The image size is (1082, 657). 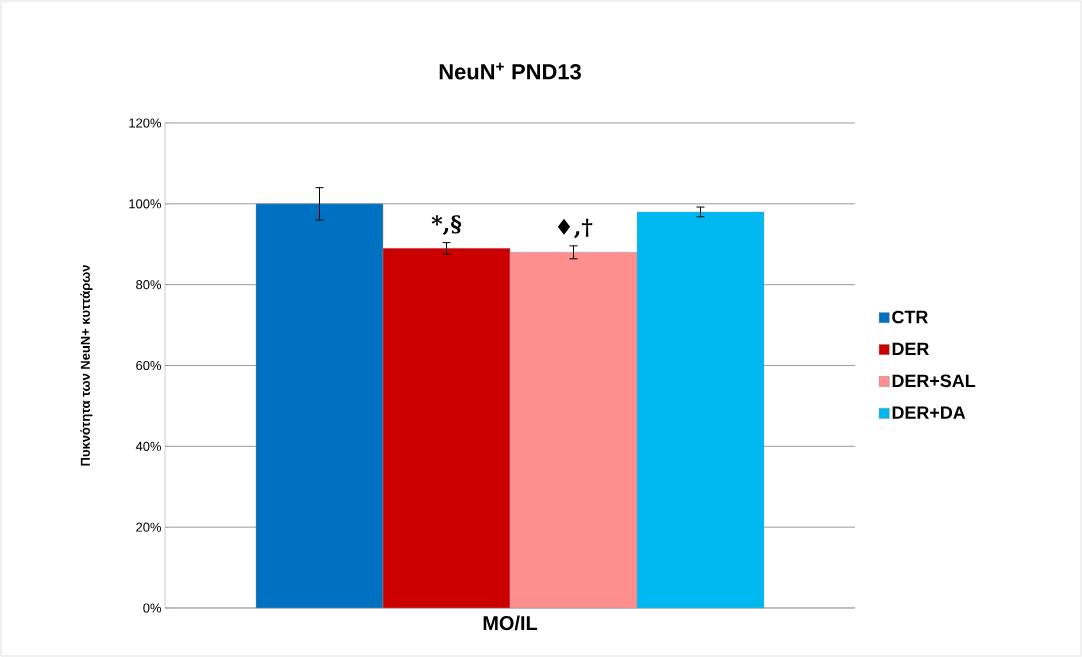 What do you see at coordinates (510, 71) in the screenshot?
I see `chart-title: NeuN$^{+}$ PND13` at bounding box center [510, 71].